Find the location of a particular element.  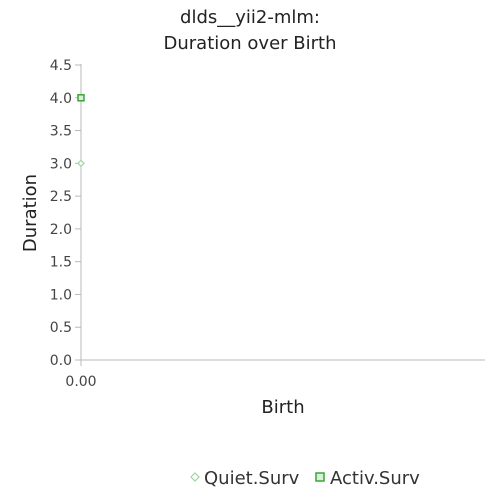

y-tick-label: 0.5 is located at coordinates (61, 328).